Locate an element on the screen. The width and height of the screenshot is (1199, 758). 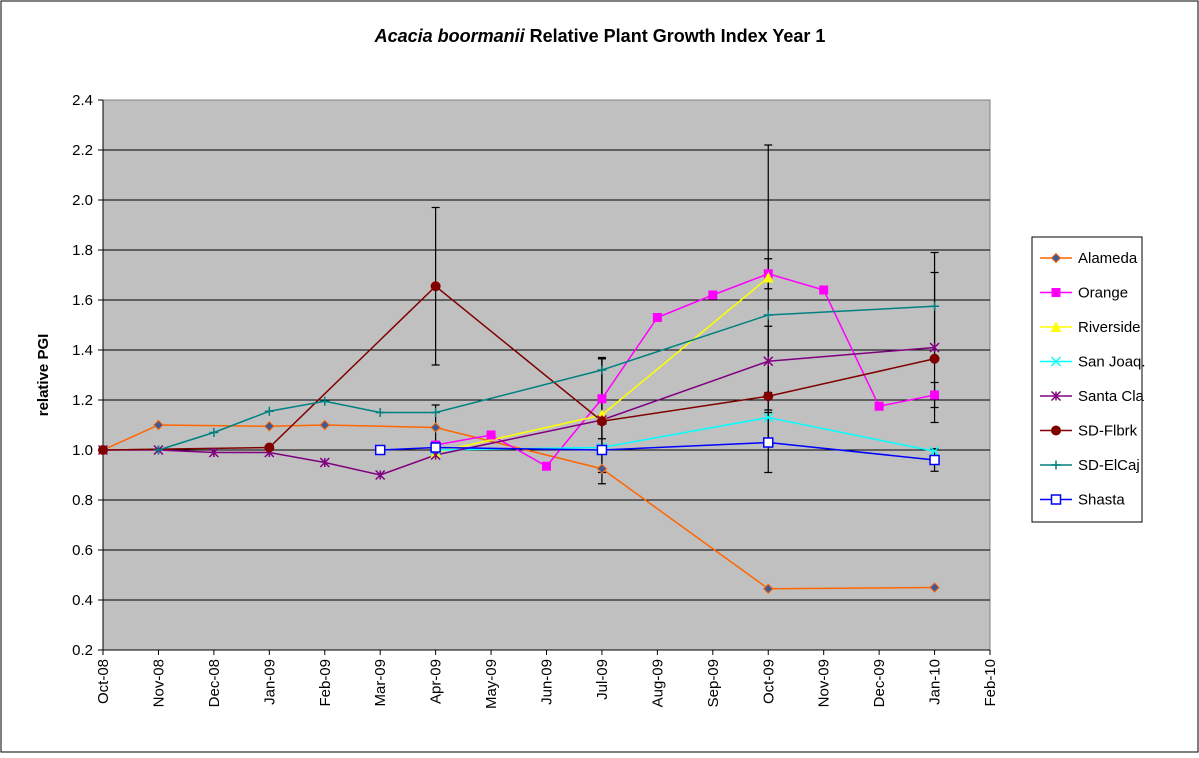
x-tick-label: Jun-09 is located at coordinates (547, 682).